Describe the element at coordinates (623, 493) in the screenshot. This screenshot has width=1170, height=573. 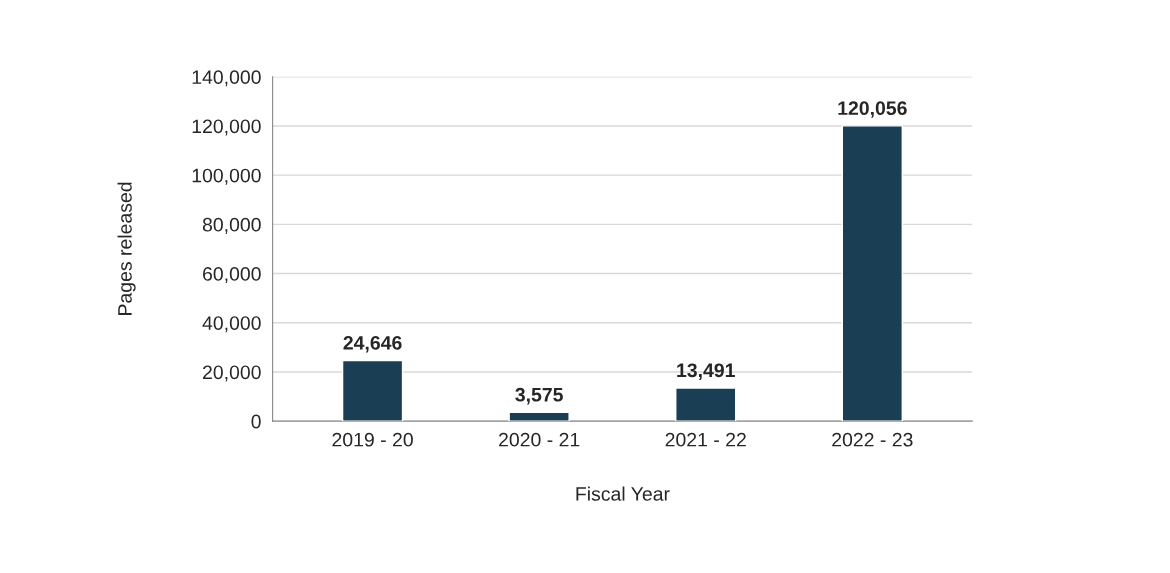
I see `x-axis-title: Fiscal Year` at that location.